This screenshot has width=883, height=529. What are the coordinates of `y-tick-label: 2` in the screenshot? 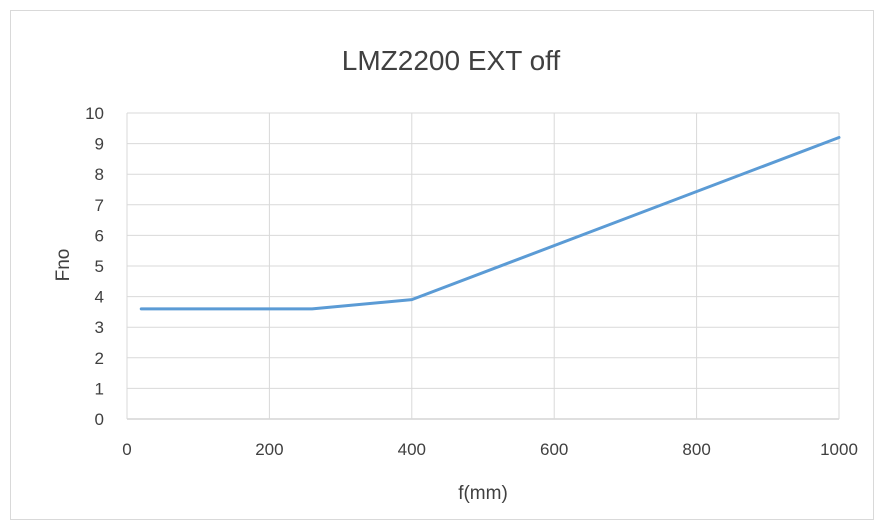 It's located at (99, 358).